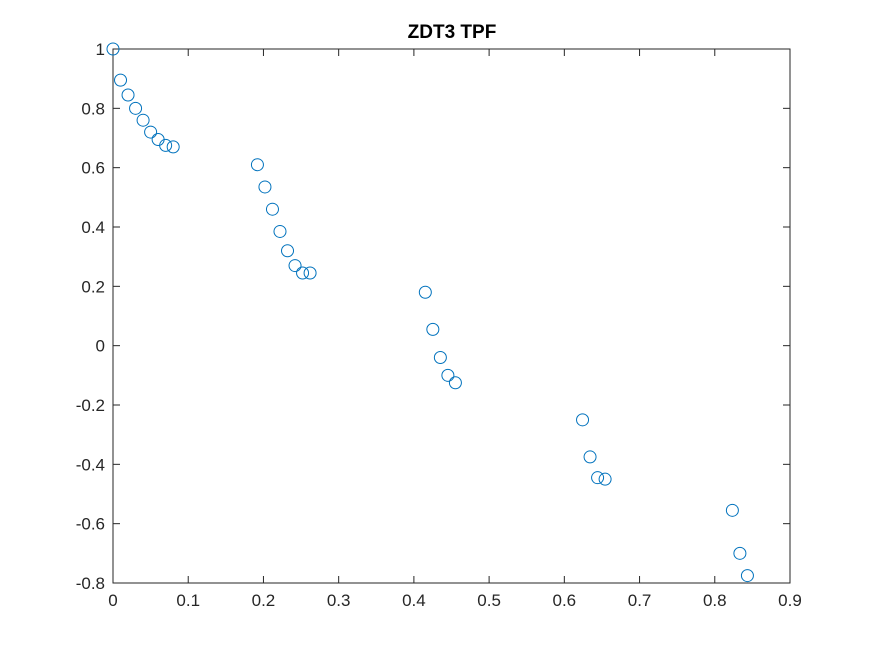 Image resolution: width=875 pixels, height=656 pixels. I want to click on x-tick-label: 0.5, so click(489, 600).